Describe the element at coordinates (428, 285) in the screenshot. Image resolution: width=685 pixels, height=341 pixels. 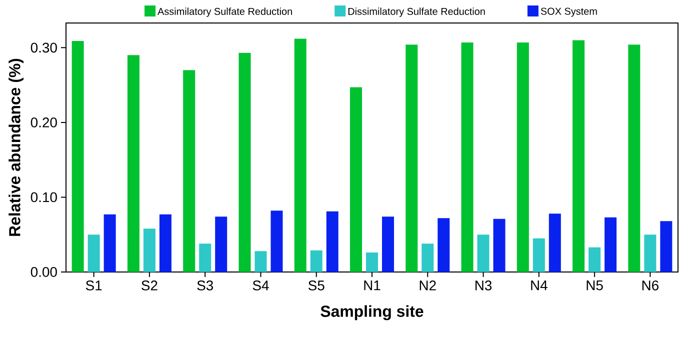
I see `x-tick-label: N2` at that location.